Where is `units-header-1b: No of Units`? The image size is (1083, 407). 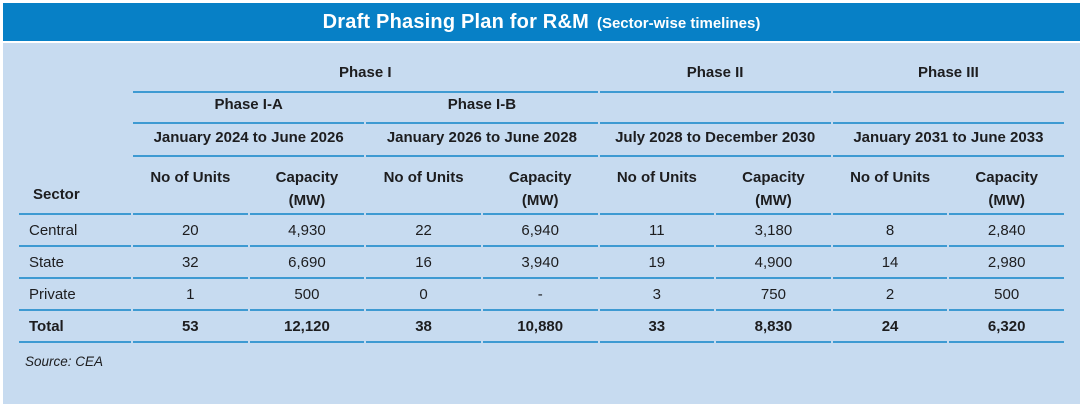
units-header-1b: No of Units is located at coordinates (423, 186).